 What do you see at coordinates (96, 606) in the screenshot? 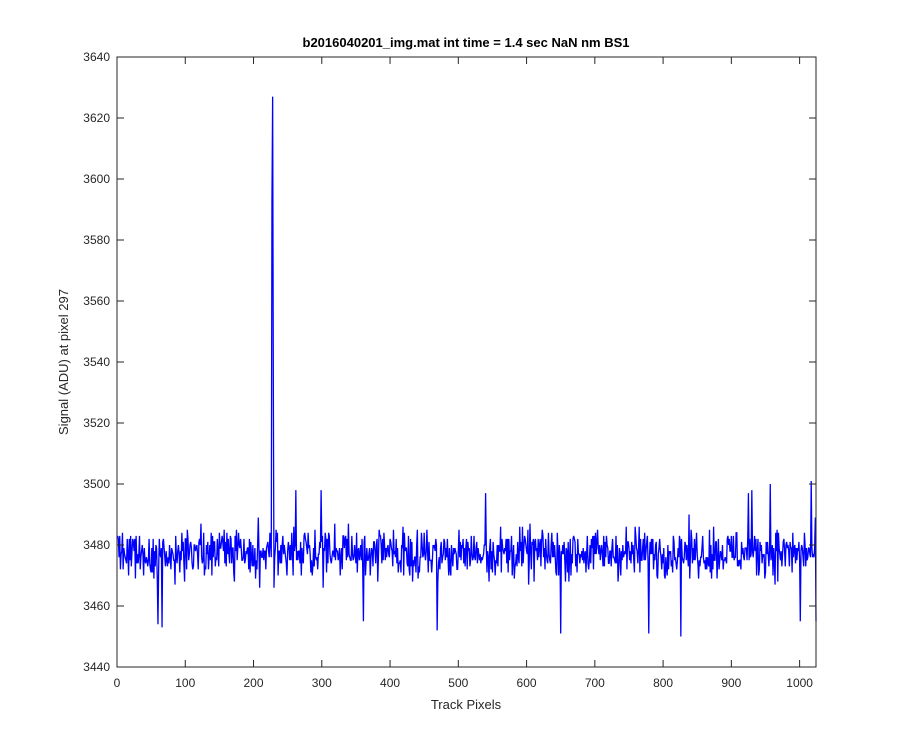
I see `y-tick-label: 3460` at bounding box center [96, 606].